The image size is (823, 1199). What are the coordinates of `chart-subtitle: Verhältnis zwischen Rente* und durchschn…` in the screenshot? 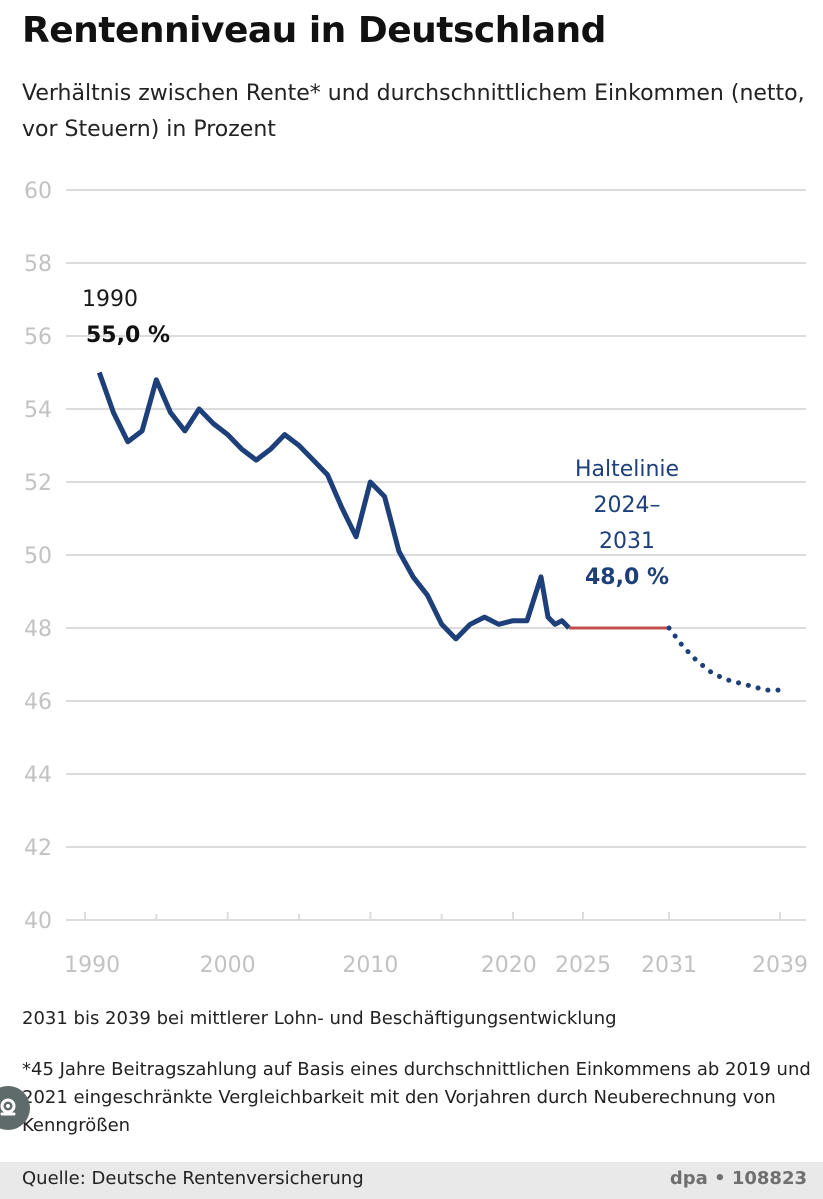 It's located at (413, 111).